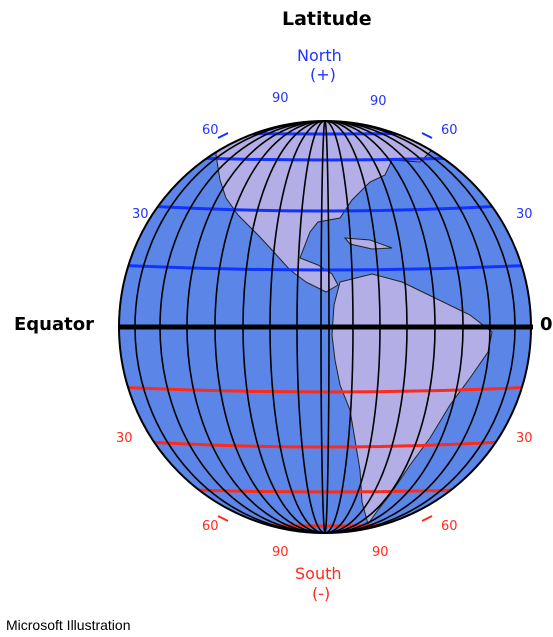  Describe the element at coordinates (449, 526) in the screenshot. I see `lat-60-south-right: 60` at that location.